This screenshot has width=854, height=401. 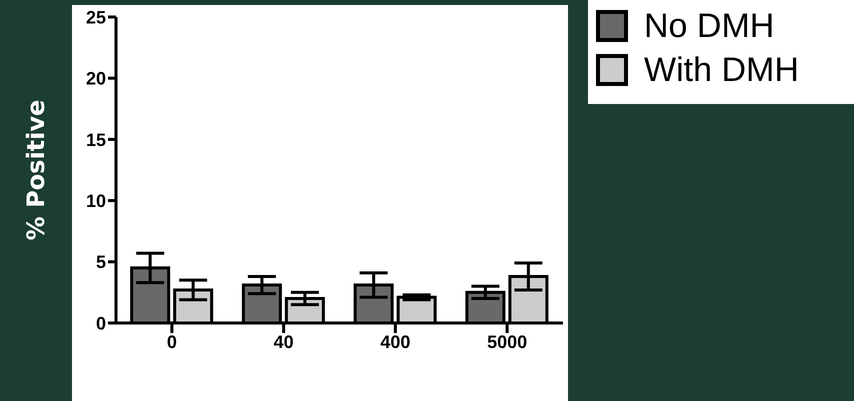 I want to click on x-tick-label: 0, so click(x=171, y=342).